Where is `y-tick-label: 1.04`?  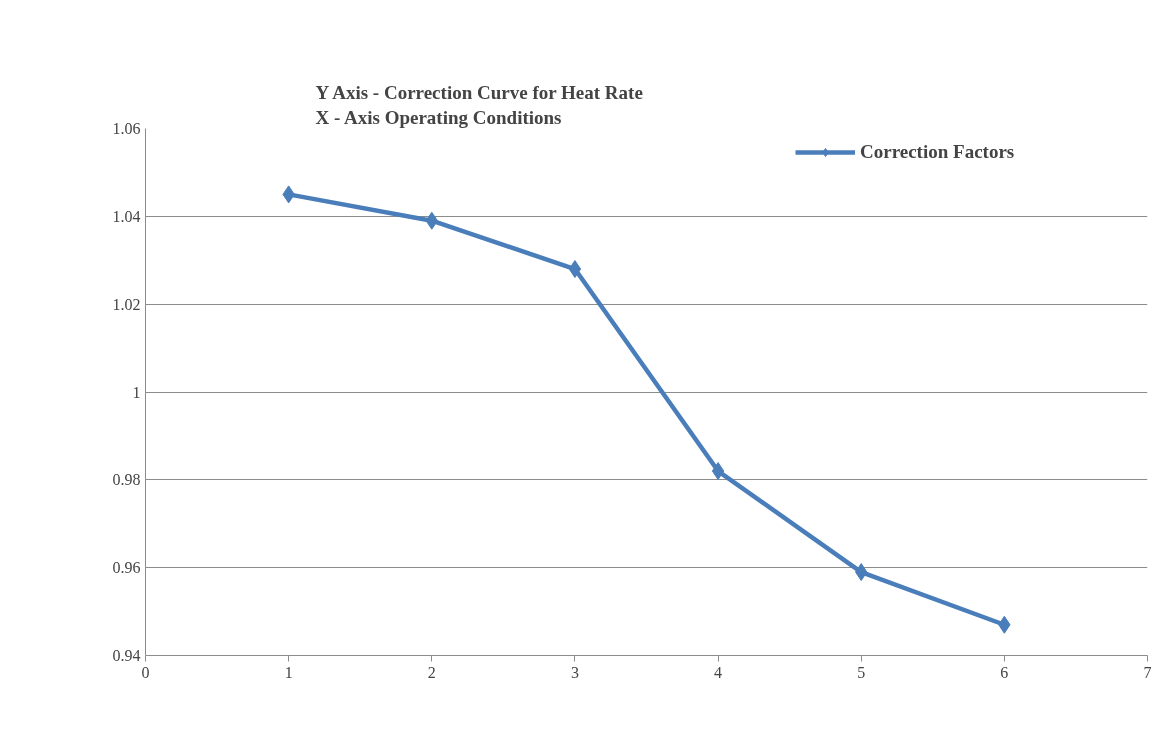
y-tick-label: 1.04 is located at coordinates (126, 216).